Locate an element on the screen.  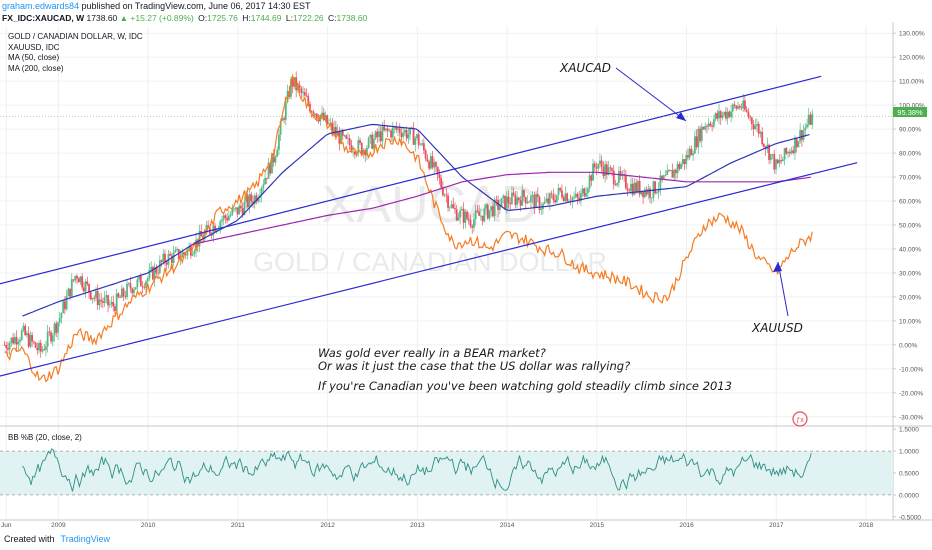
legend-title: GOLD / CANADIAN DOLLAR, W, IDC is located at coordinates (75, 36).